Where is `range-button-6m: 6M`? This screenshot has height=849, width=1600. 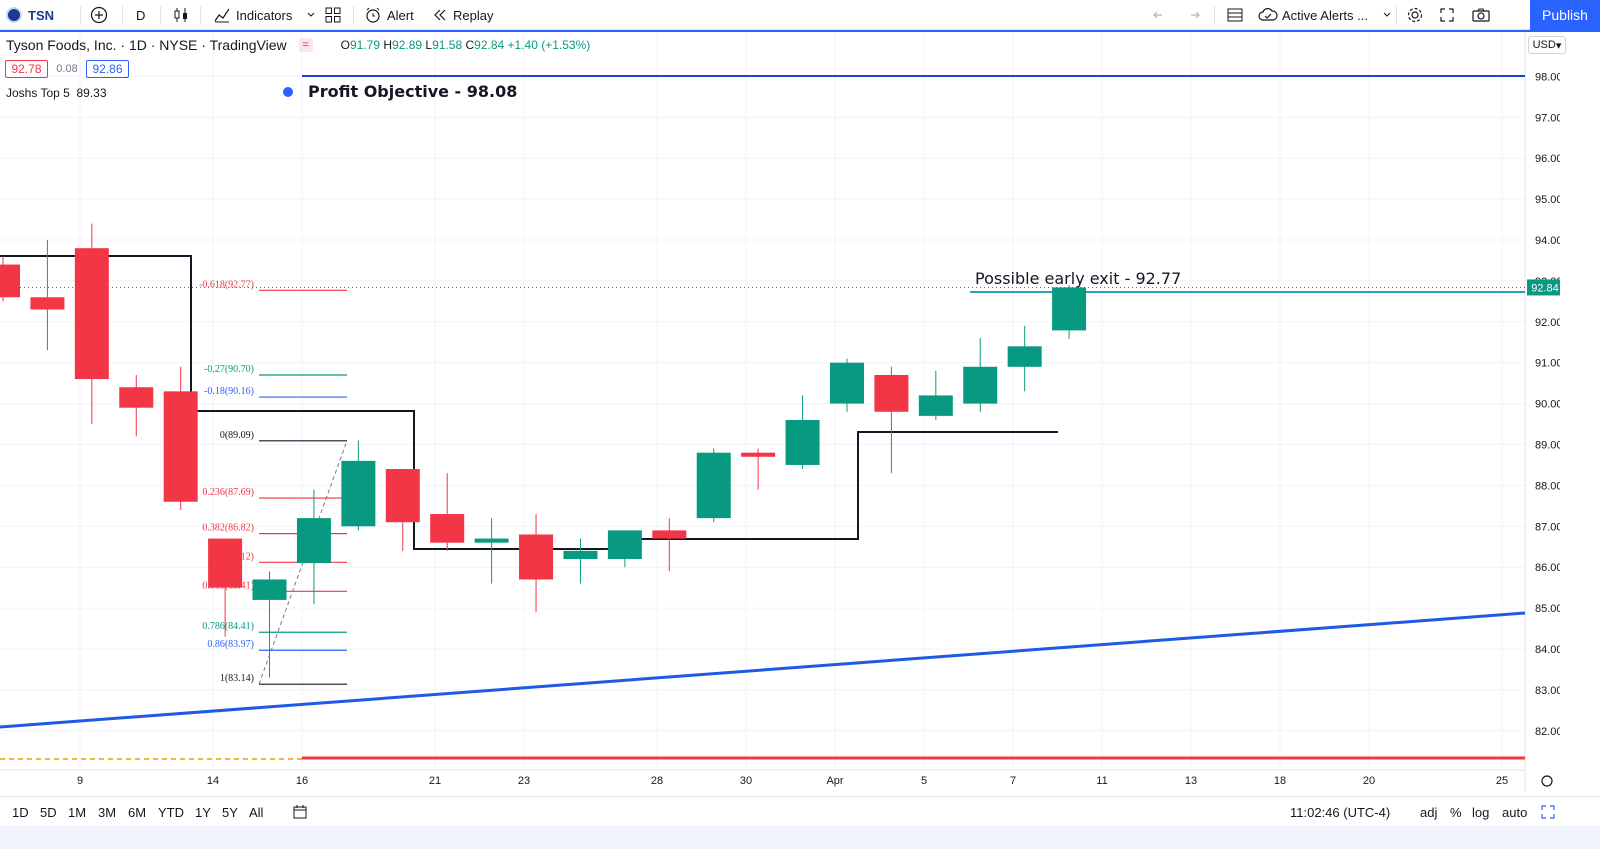
range-button-6m: 6M is located at coordinates (137, 812).